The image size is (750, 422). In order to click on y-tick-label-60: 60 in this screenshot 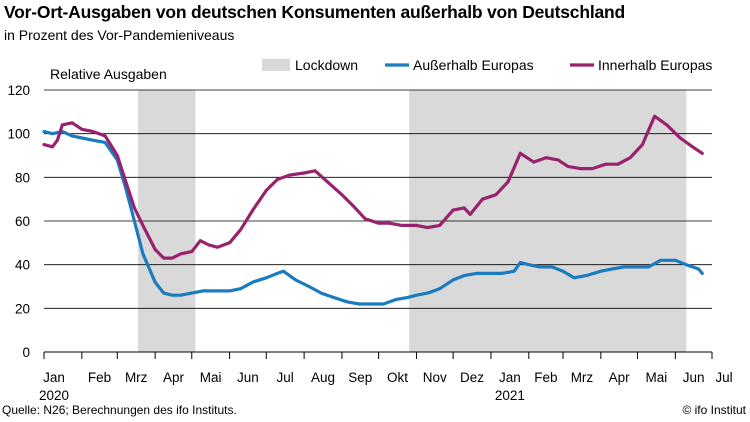, I will do `click(22, 221)`.